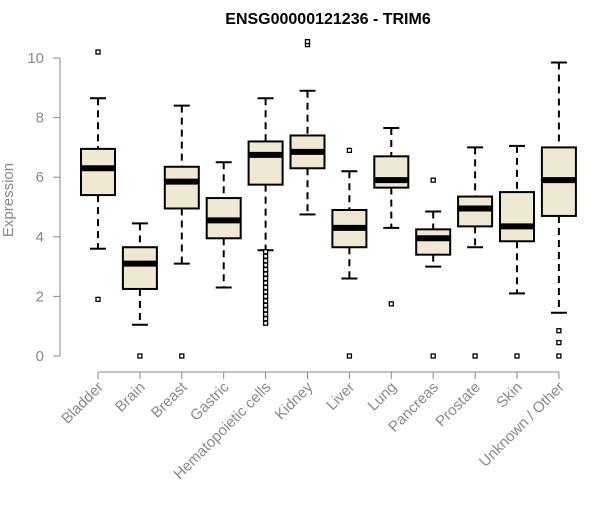  I want to click on x-tick-label: Kidney, so click(294, 400).